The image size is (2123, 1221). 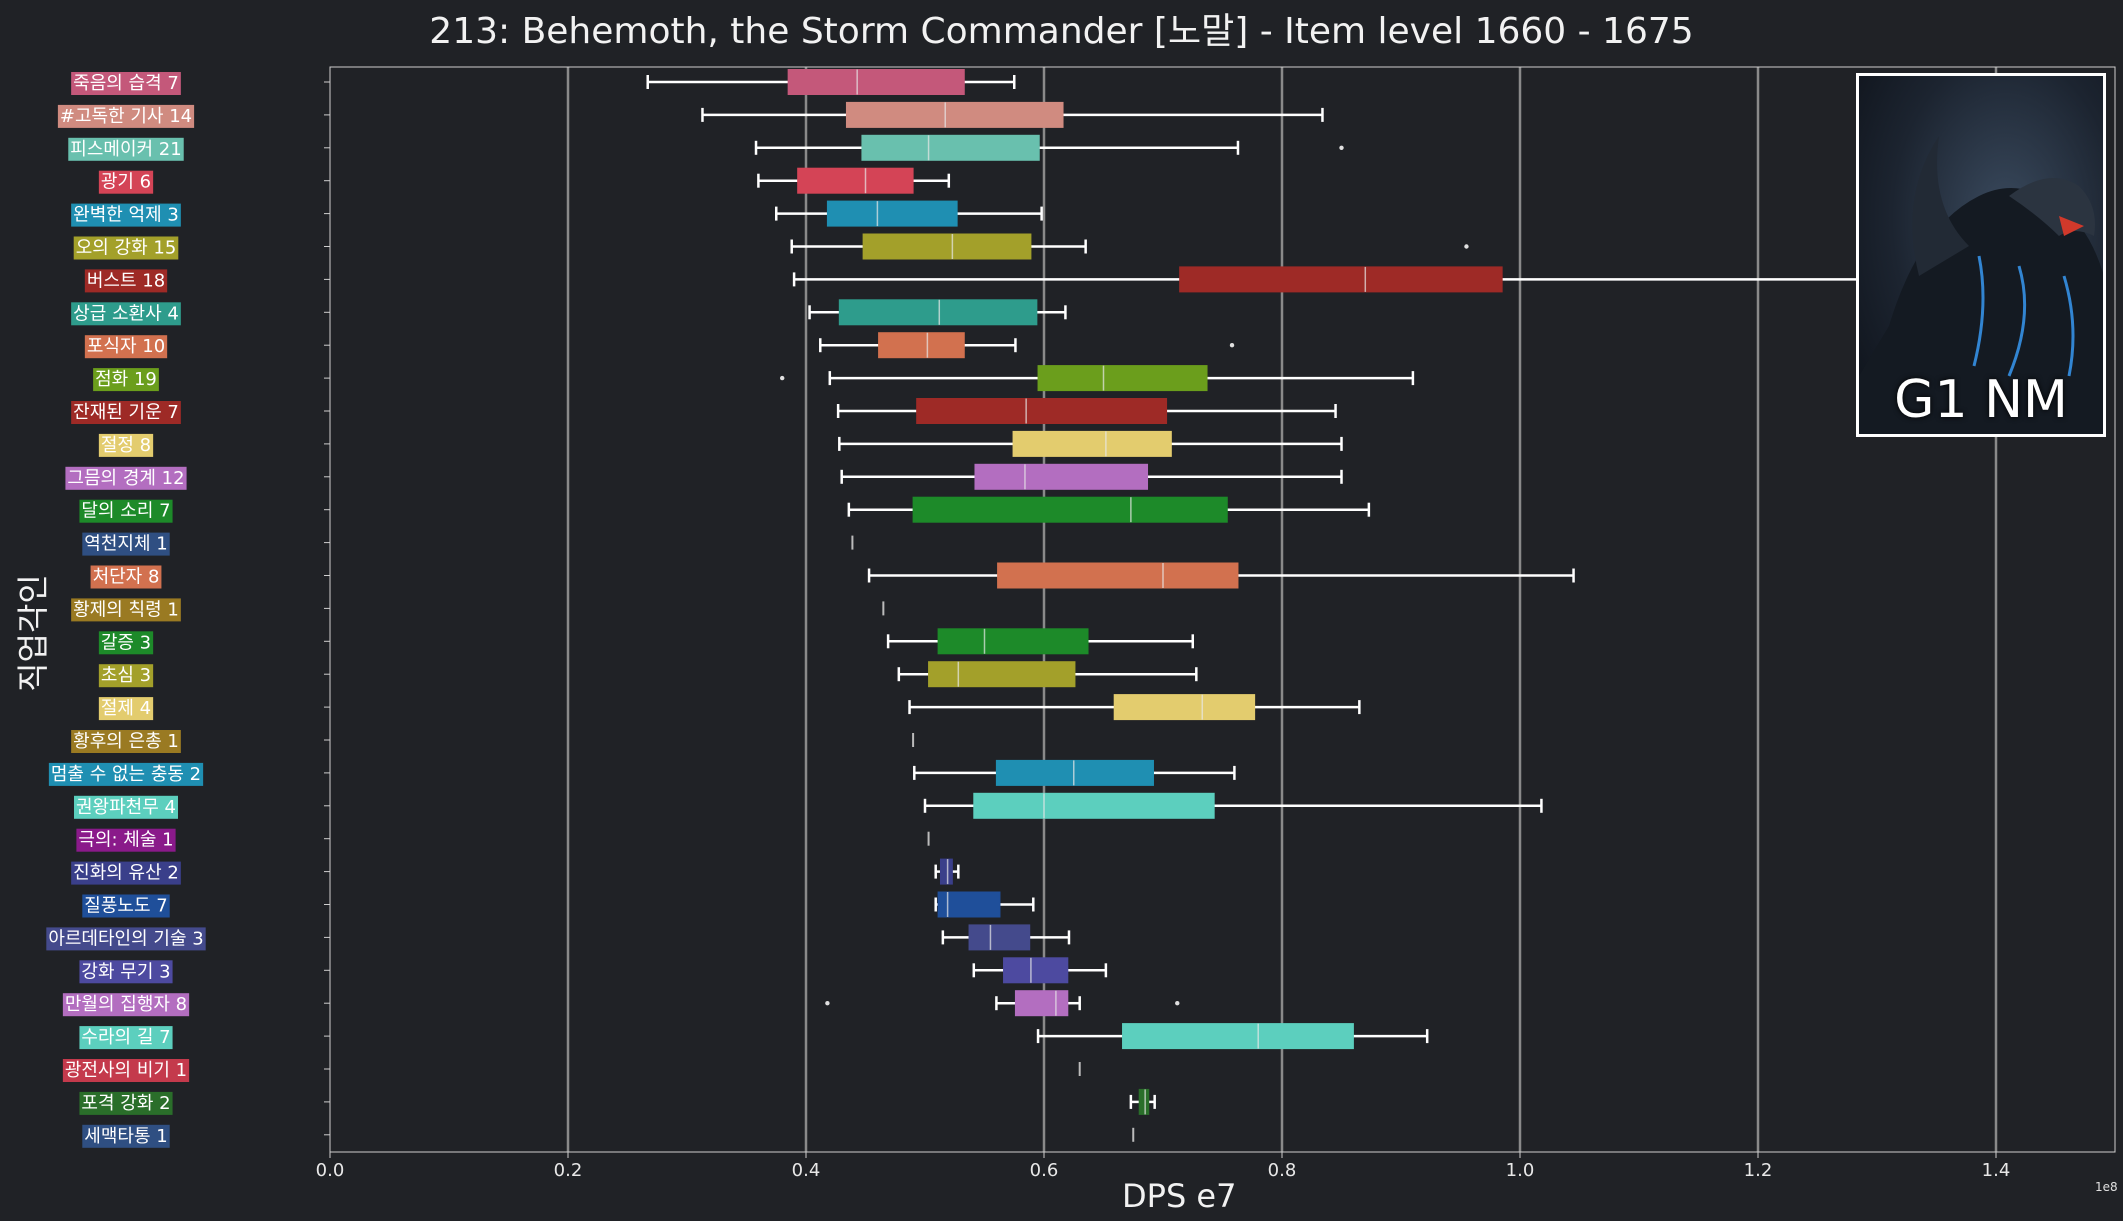 I want to click on category-label: 절정 8, so click(x=126, y=445).